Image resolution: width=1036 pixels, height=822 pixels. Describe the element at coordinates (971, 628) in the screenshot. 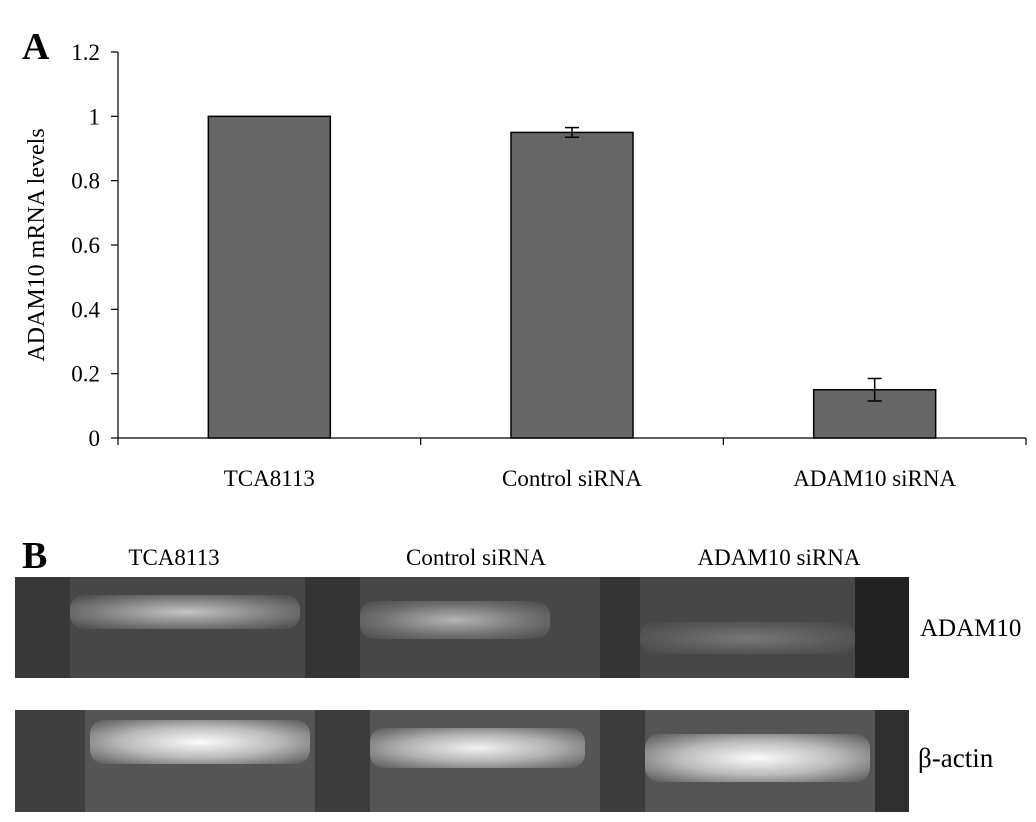

I see `gel-row-label-adam10: ADAM10` at that location.